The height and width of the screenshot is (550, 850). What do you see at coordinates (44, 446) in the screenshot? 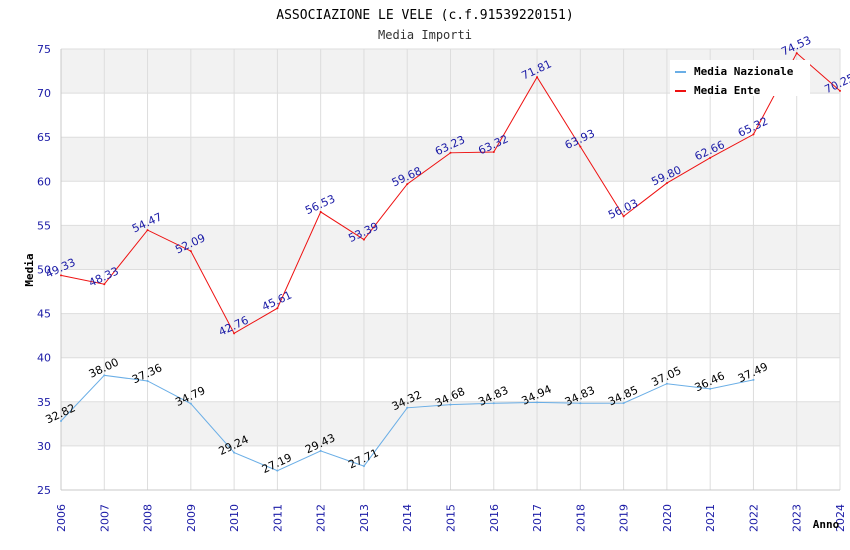
I see `y-tick-label: 30` at bounding box center [44, 446].